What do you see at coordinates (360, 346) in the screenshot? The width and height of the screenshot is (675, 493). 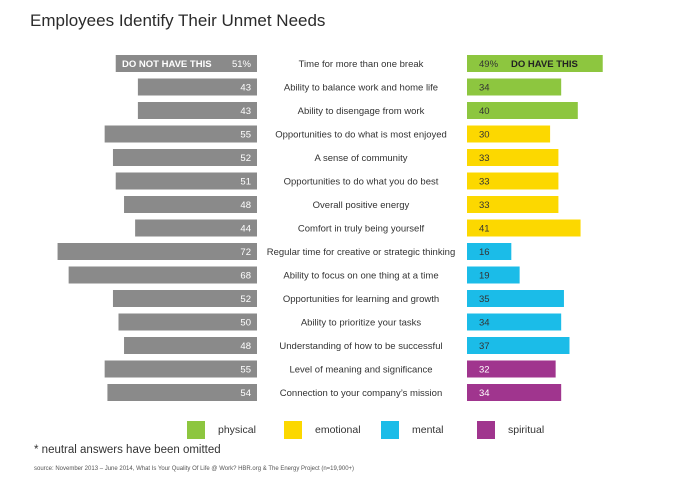 I see `category-label: Understanding of how to be successful` at bounding box center [360, 346].